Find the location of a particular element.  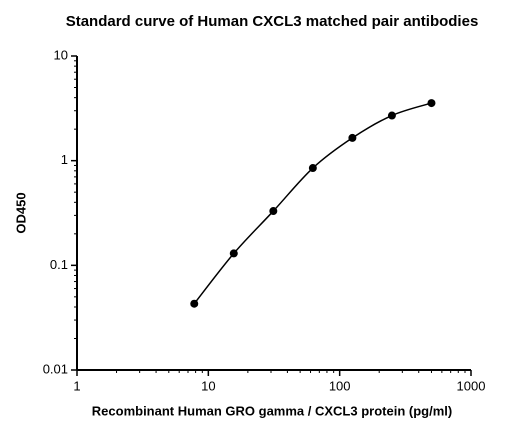

y-tick-label: 0.1 is located at coordinates (59, 264).